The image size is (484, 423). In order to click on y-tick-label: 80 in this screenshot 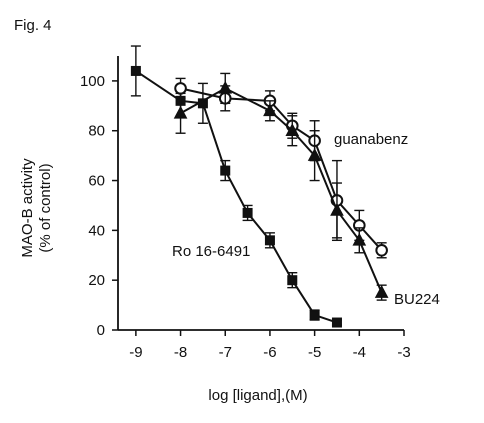, I will do `click(96, 131)`.